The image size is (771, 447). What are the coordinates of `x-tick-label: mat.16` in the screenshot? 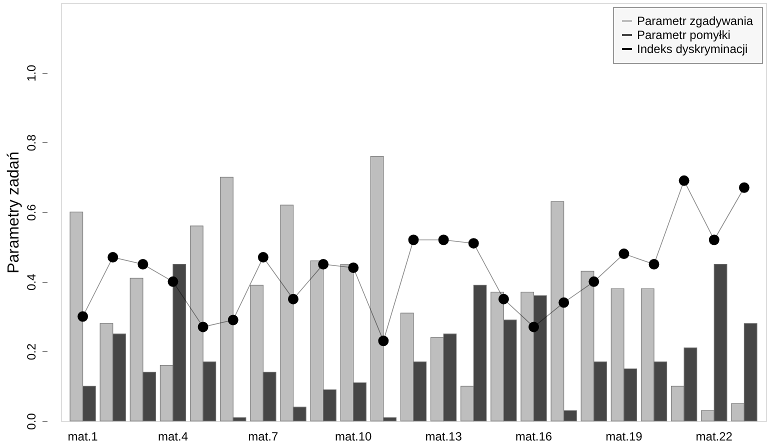 It's located at (533, 437).